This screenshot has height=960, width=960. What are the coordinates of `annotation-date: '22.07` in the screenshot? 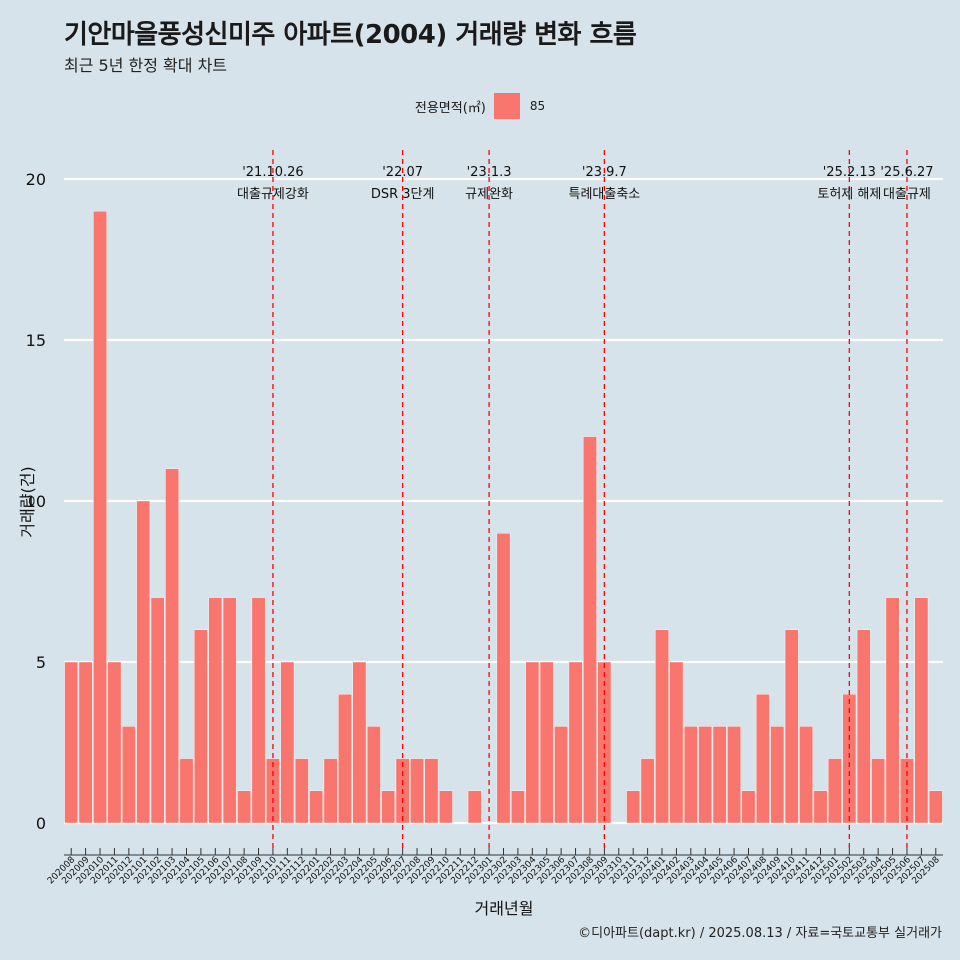 It's located at (402, 172).